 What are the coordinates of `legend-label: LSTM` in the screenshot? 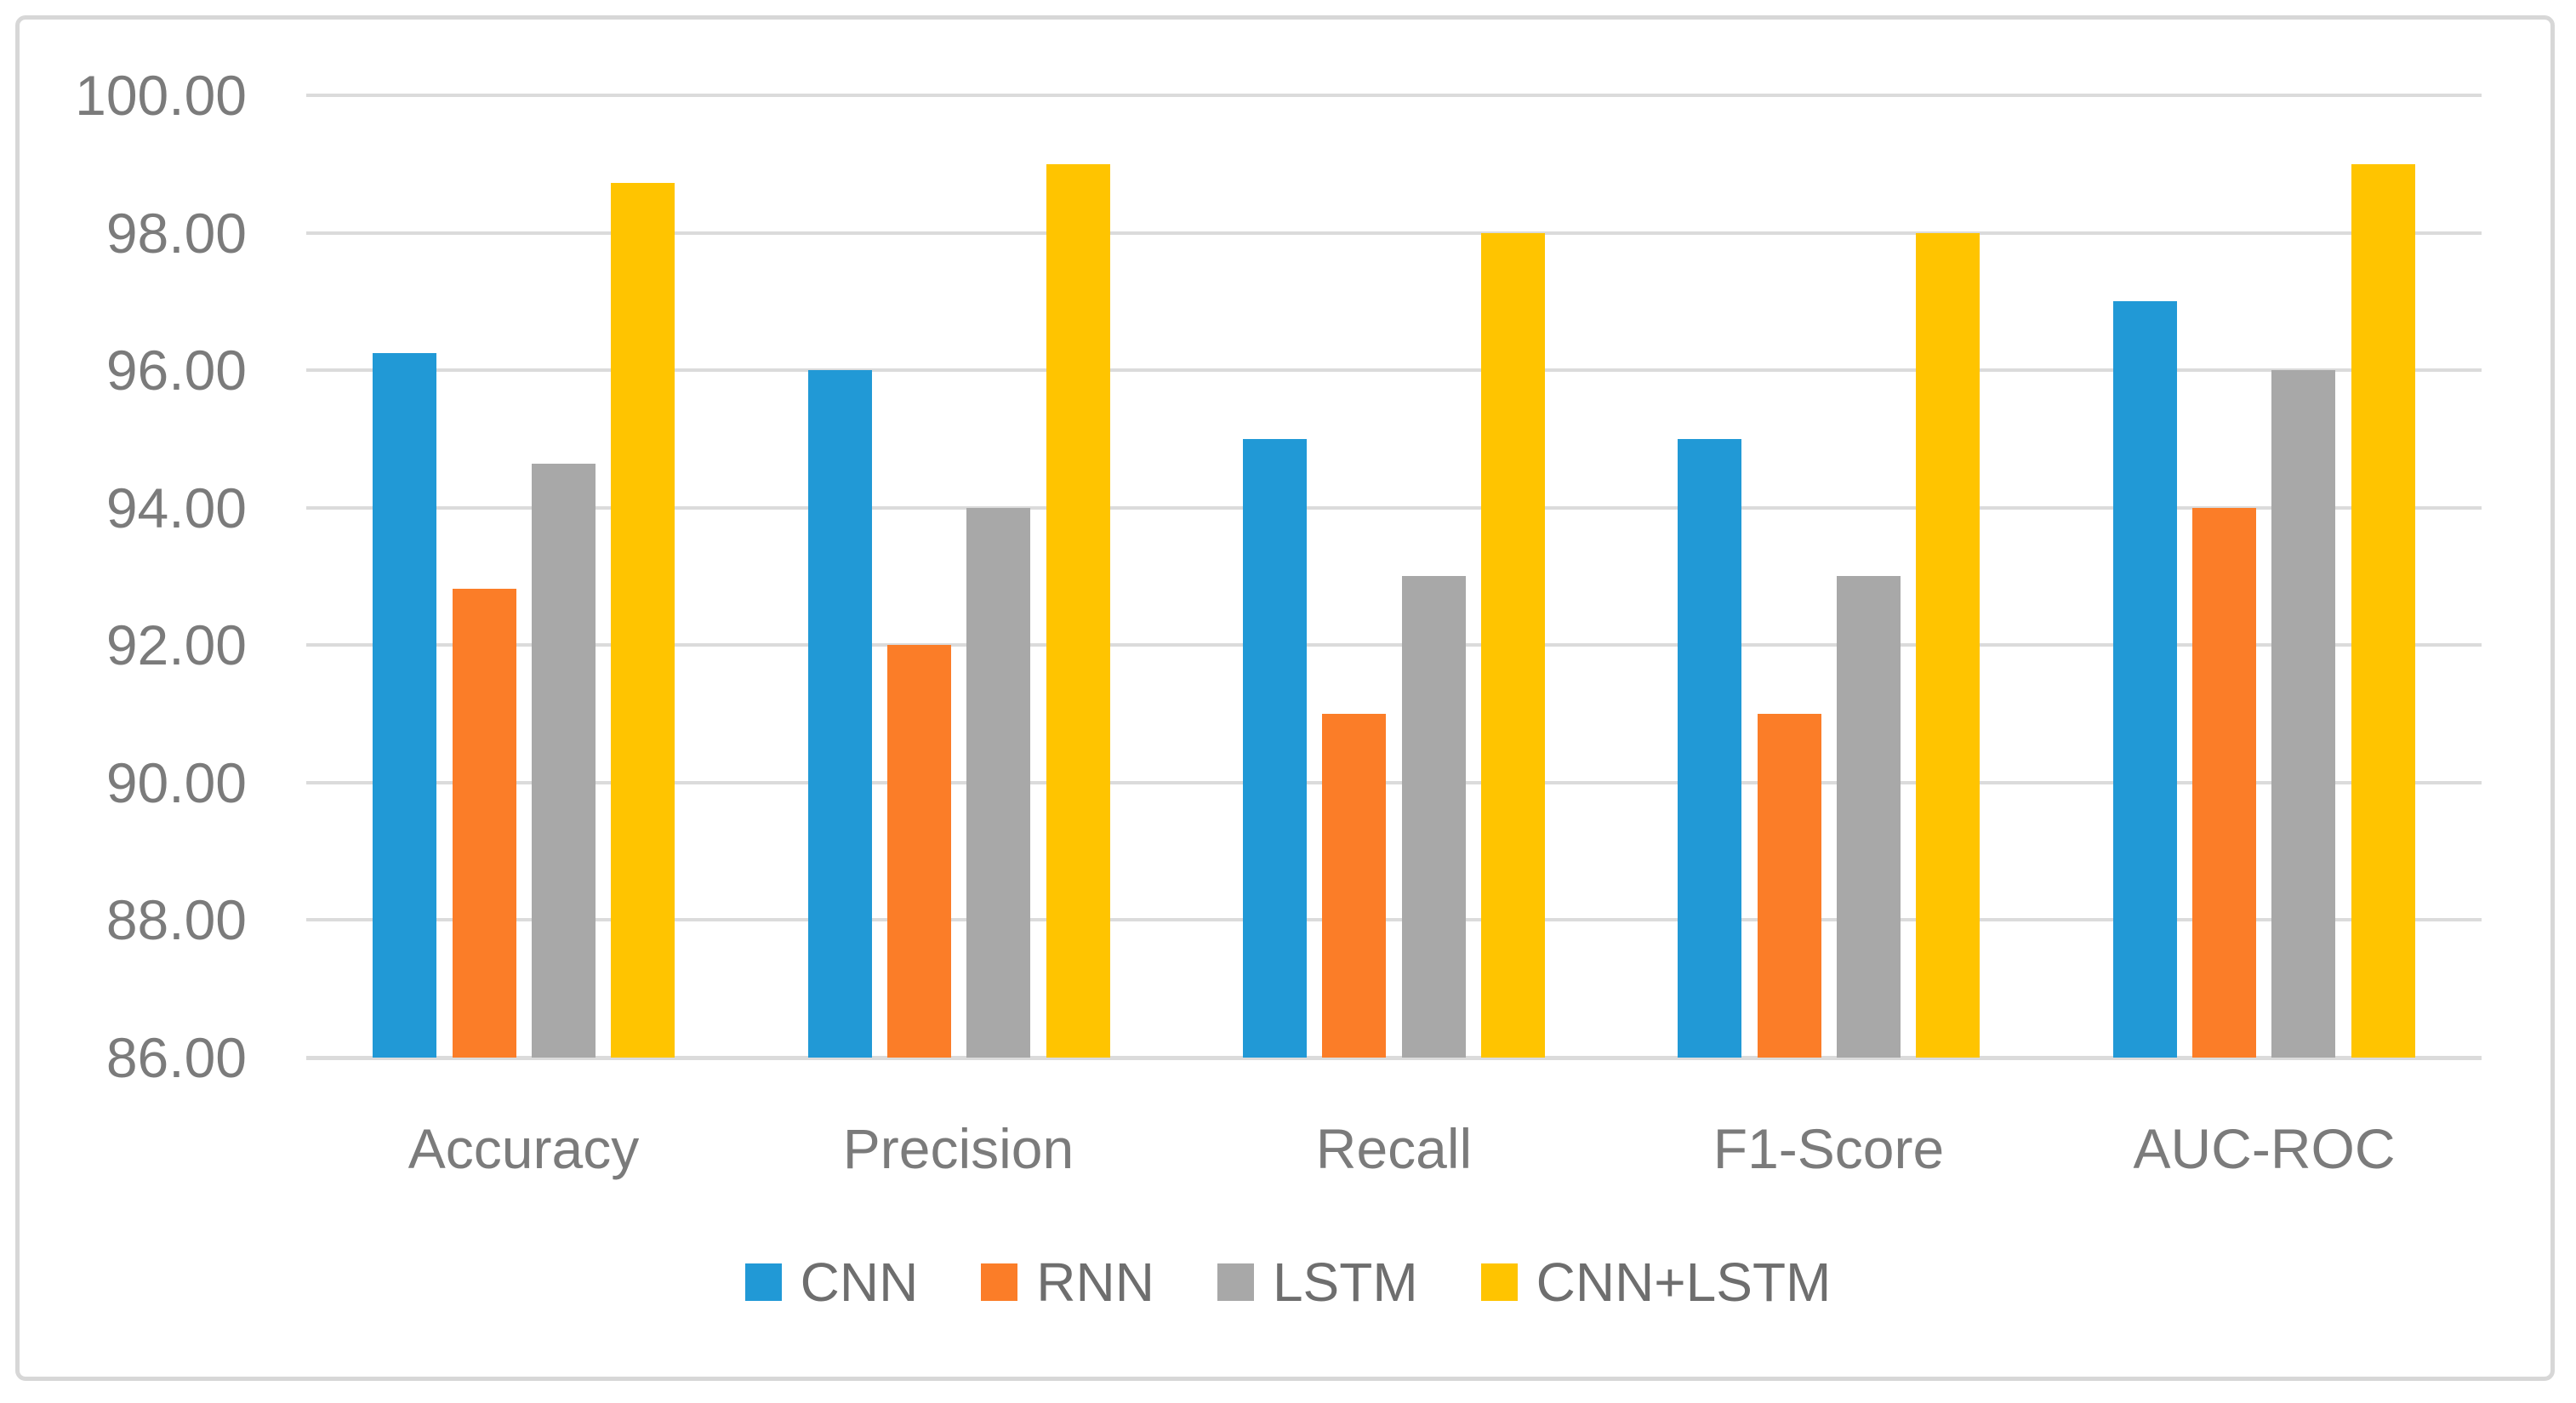 It's located at (1345, 1282).